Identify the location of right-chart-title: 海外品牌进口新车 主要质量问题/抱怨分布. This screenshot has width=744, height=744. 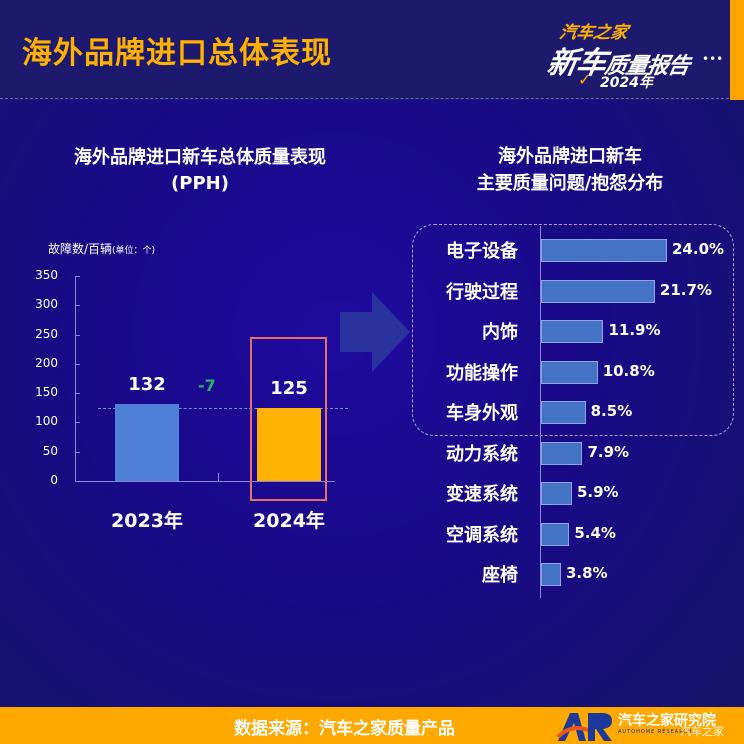
(570, 170).